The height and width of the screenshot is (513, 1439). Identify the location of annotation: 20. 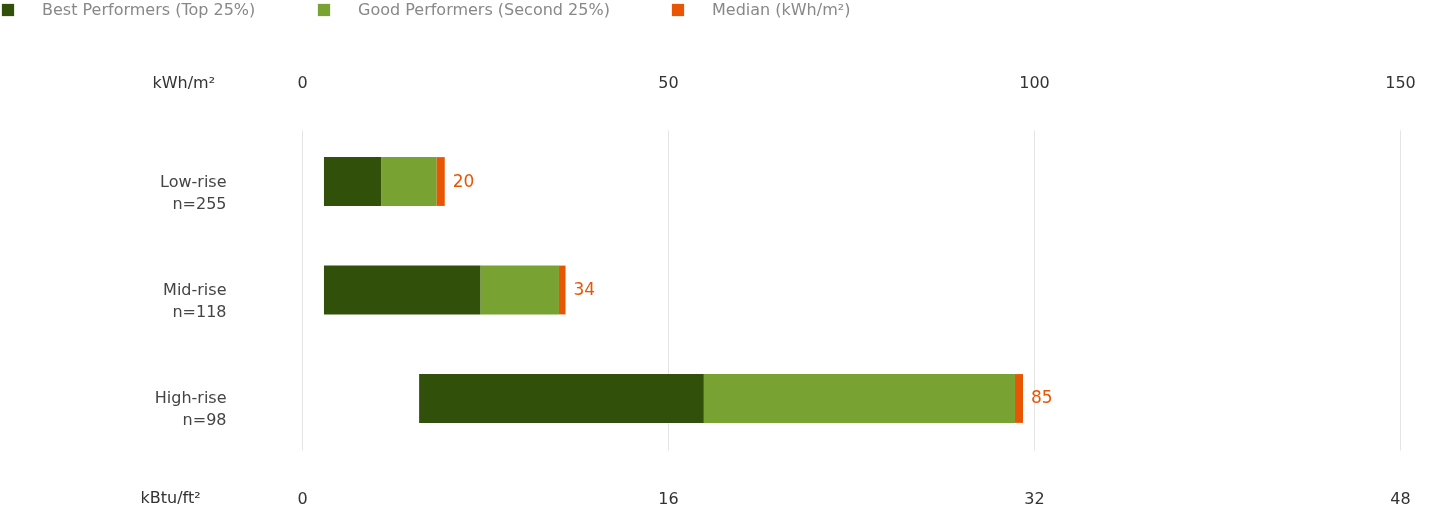
(463, 180).